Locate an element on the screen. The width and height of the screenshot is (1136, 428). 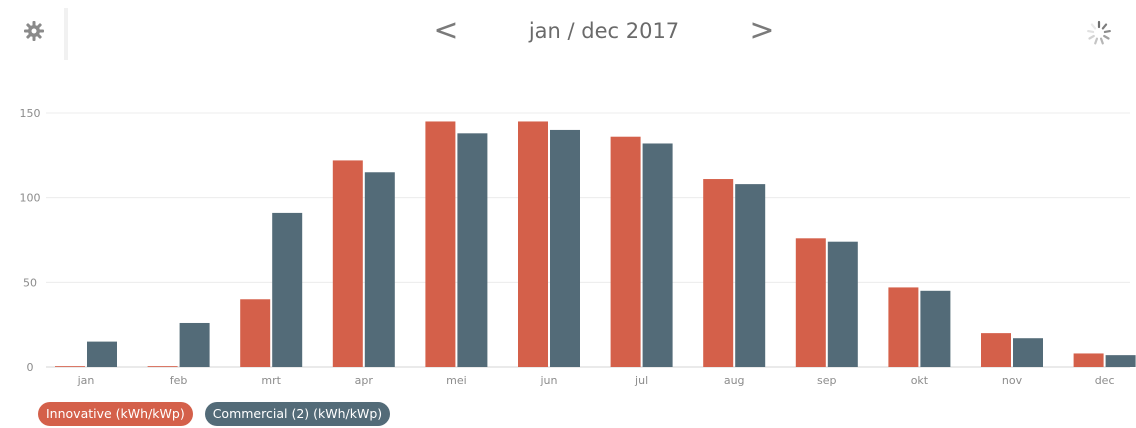
x-tick-label: jul is located at coordinates (641, 380).